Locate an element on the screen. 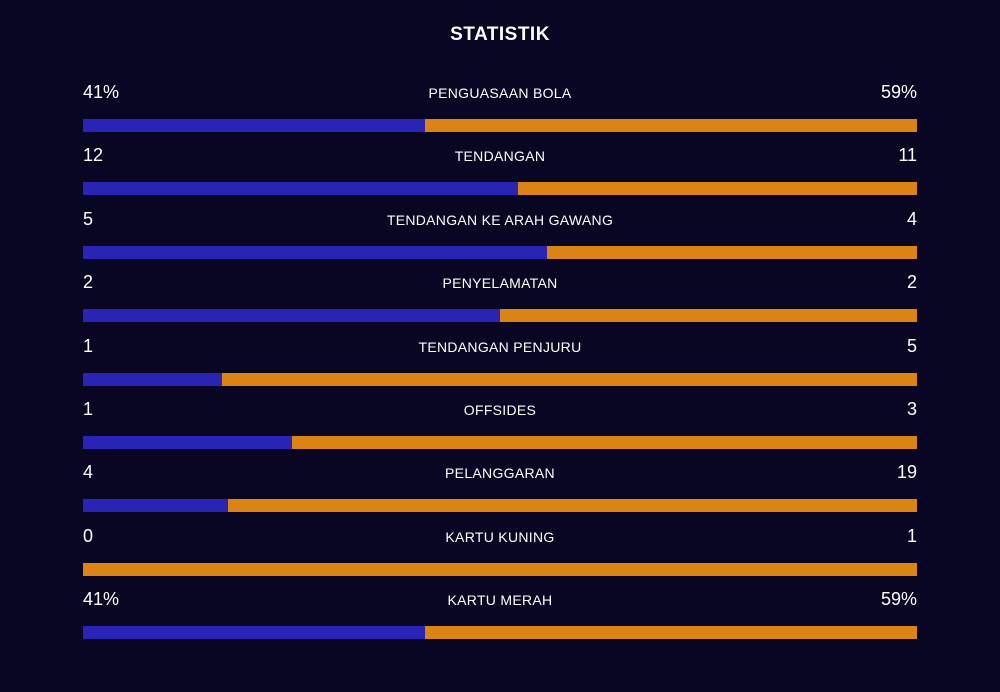 Image resolution: width=1000 pixels, height=692 pixels. stat-label: PENGUASAAN BOLA is located at coordinates (500, 93).